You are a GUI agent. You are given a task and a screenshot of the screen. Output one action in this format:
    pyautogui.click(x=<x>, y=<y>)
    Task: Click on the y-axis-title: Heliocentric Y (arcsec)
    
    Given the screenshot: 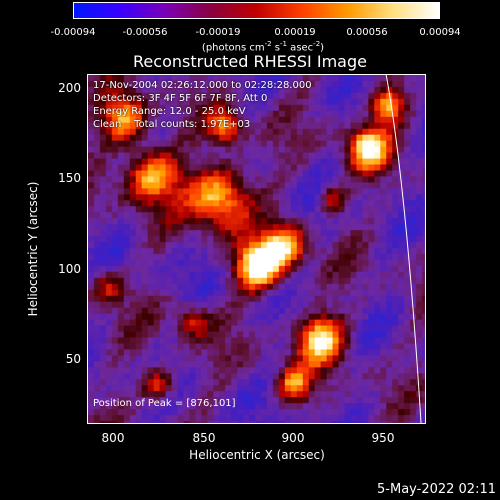 What is the action you would take?
    pyautogui.click(x=33, y=249)
    